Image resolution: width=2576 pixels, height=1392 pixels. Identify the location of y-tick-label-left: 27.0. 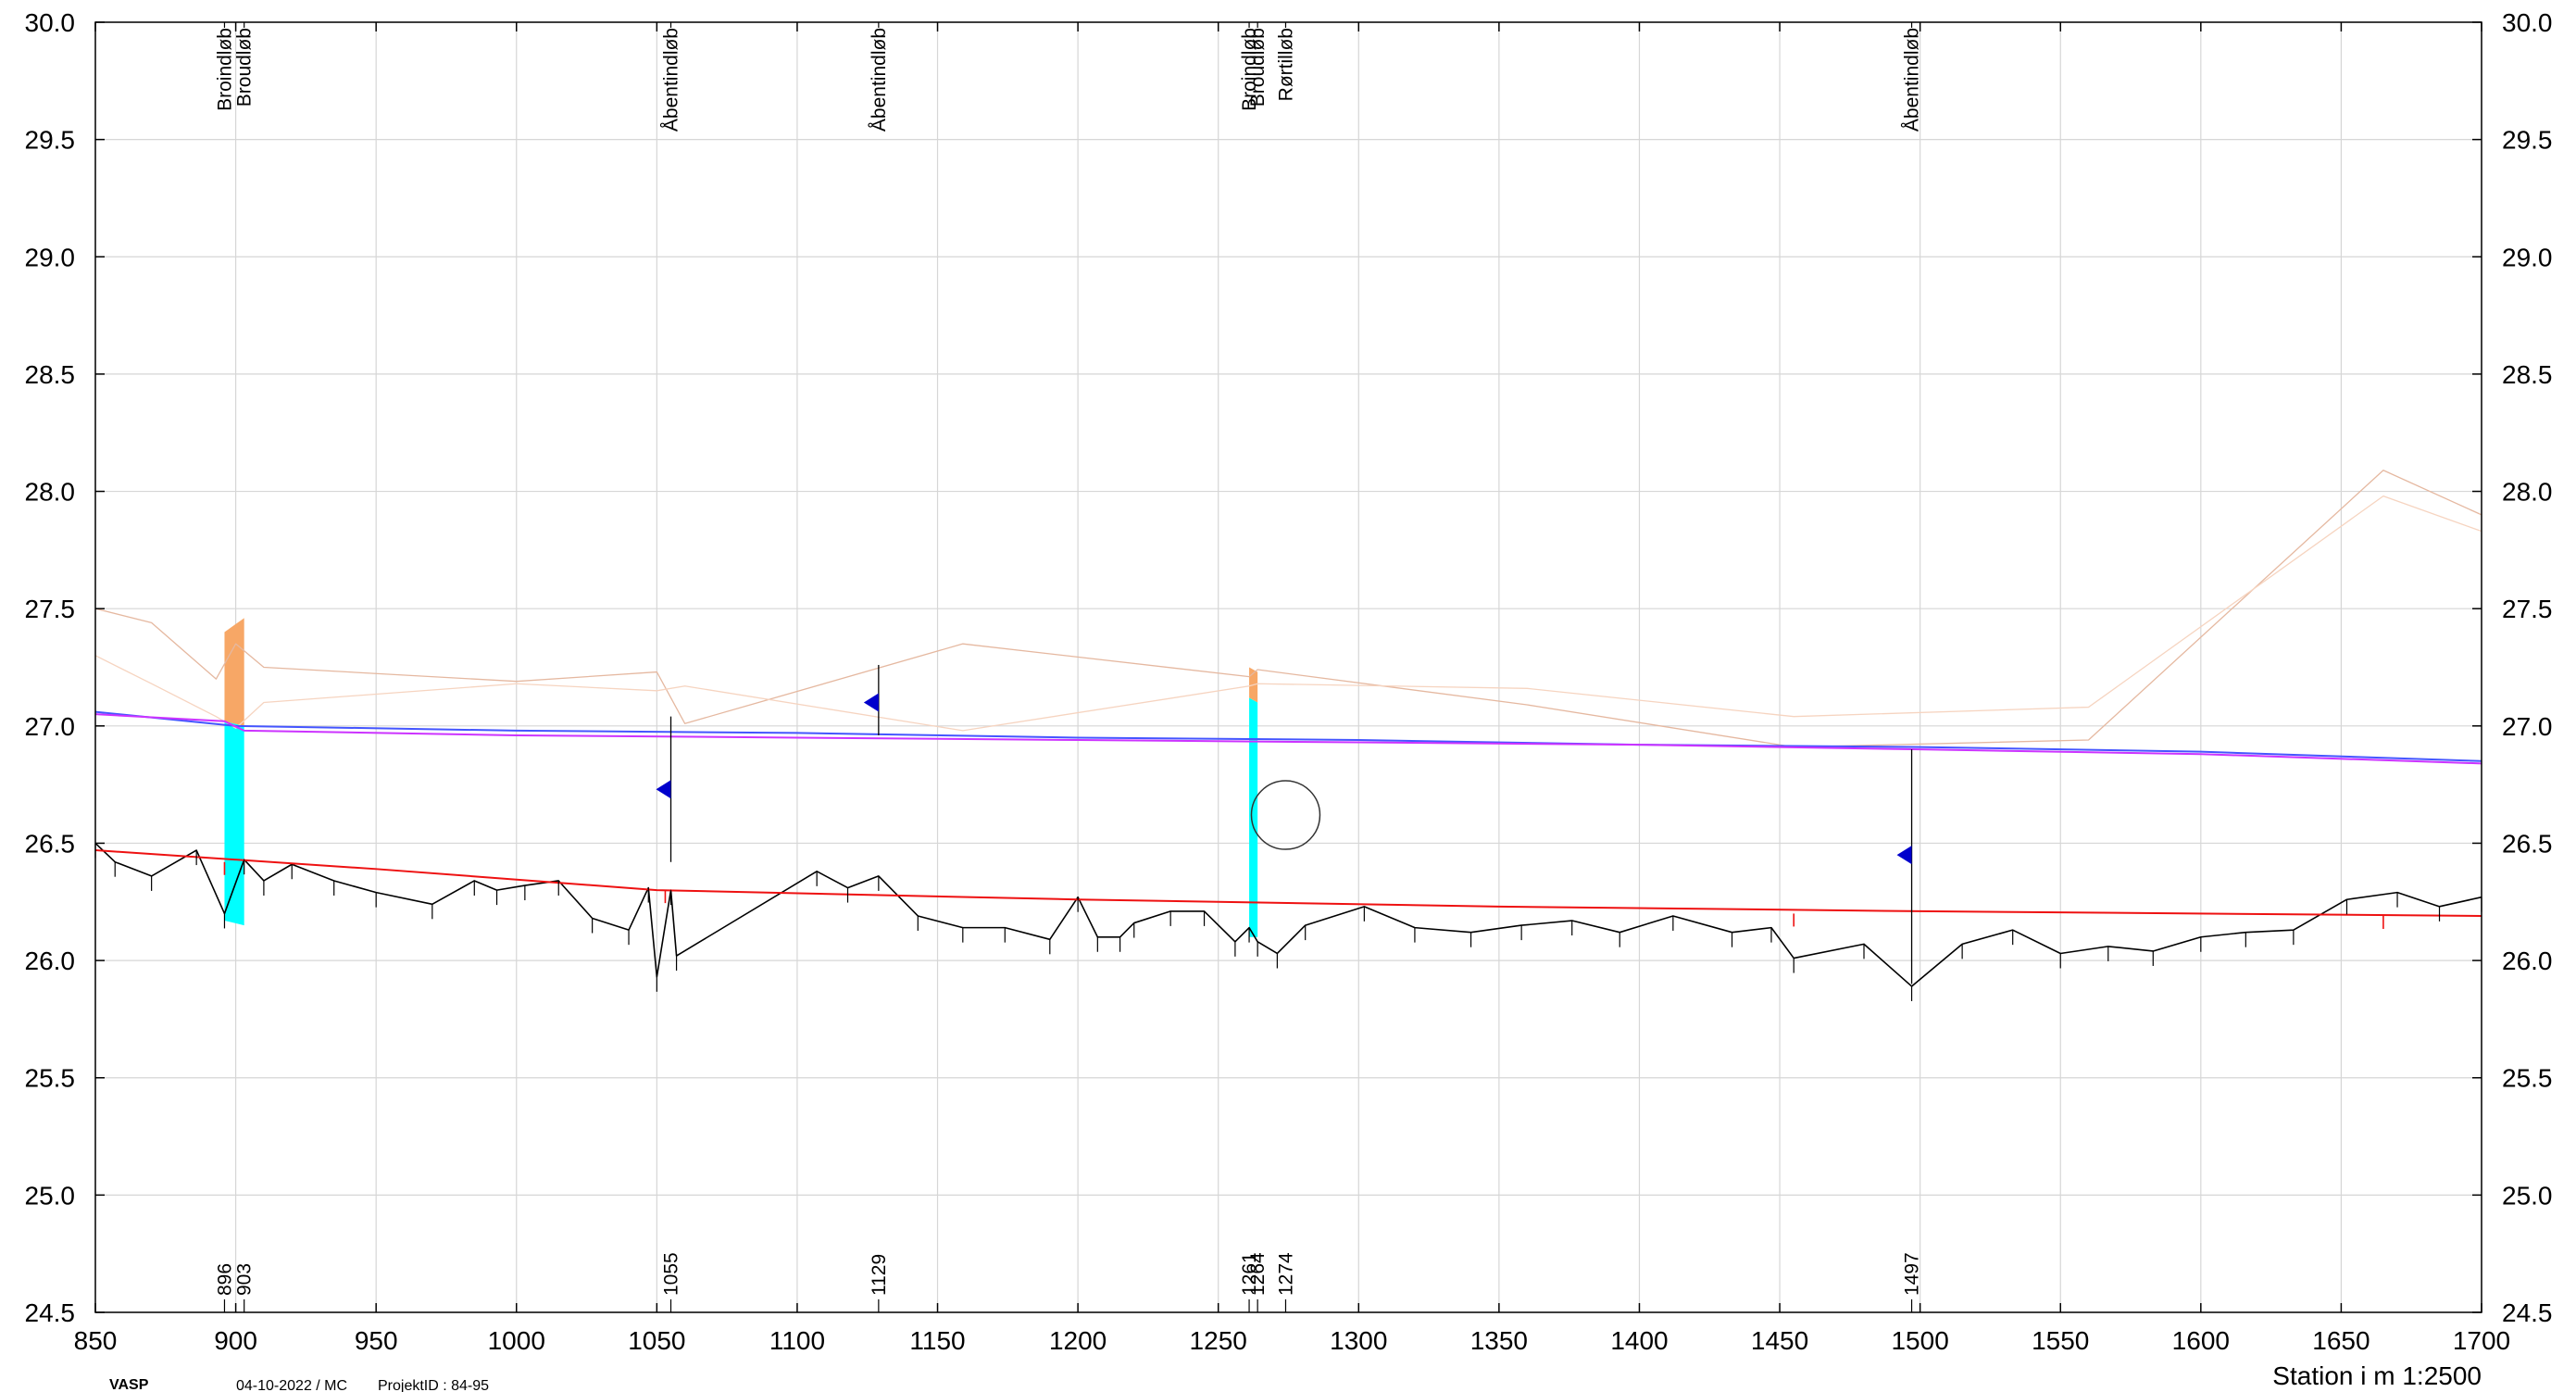
(50, 726).